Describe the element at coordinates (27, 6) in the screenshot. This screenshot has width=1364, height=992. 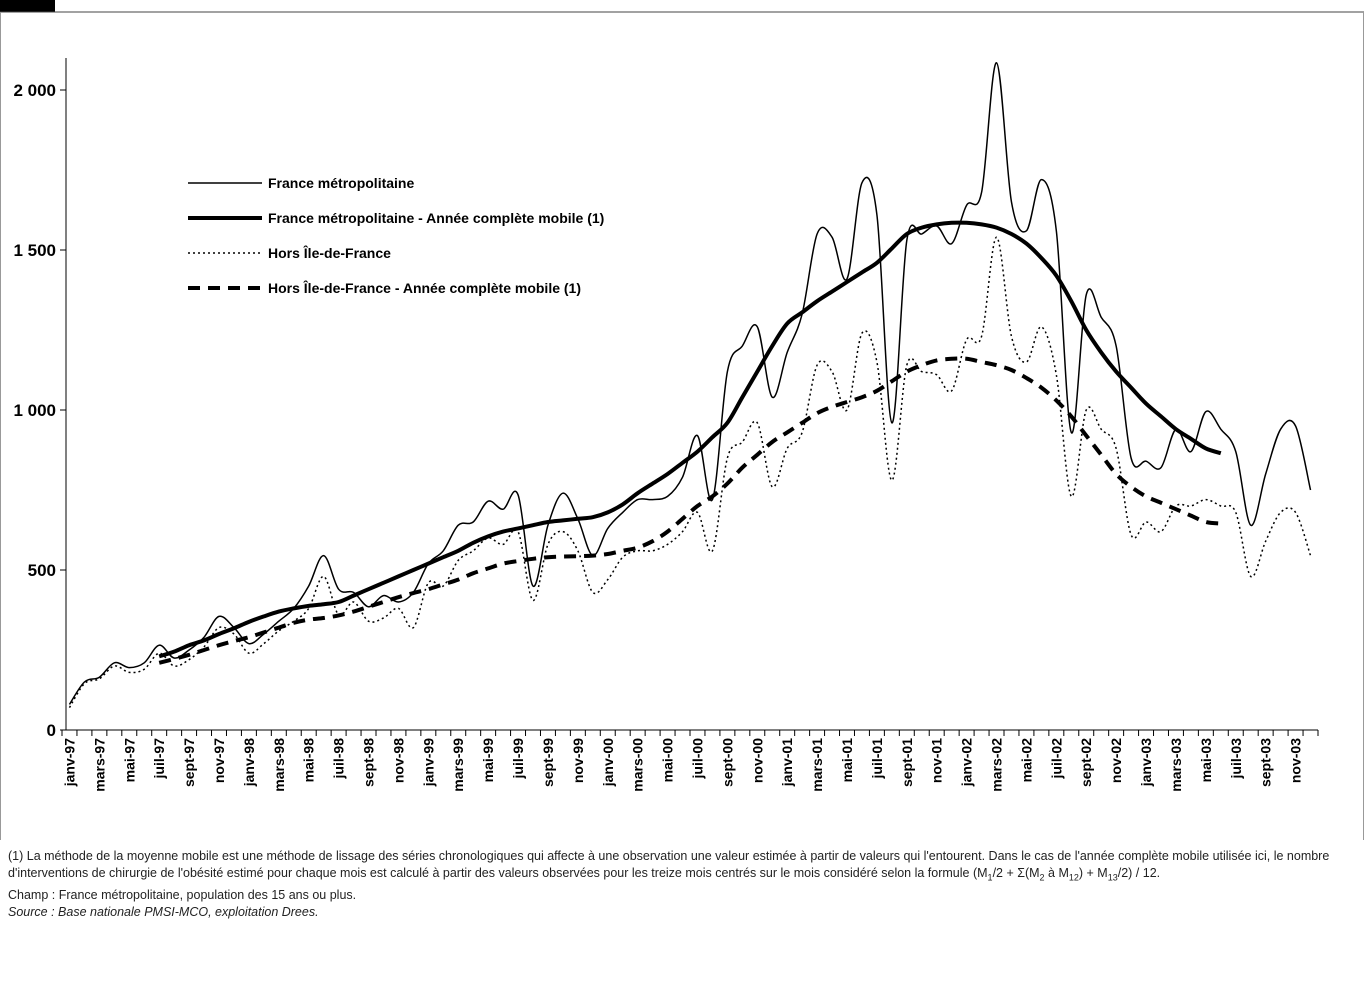
I see `header-tab` at that location.